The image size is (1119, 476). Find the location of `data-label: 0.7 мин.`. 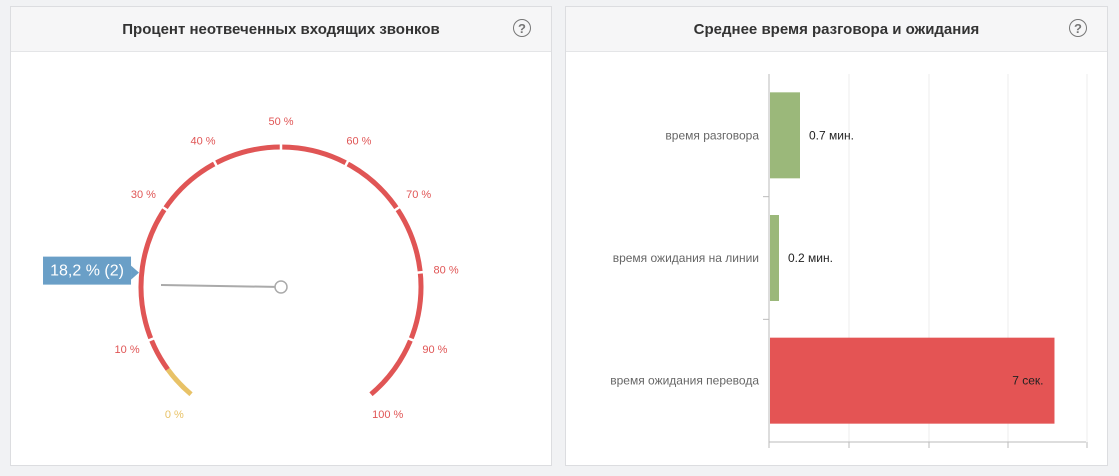

data-label: 0.7 мин. is located at coordinates (831, 135).